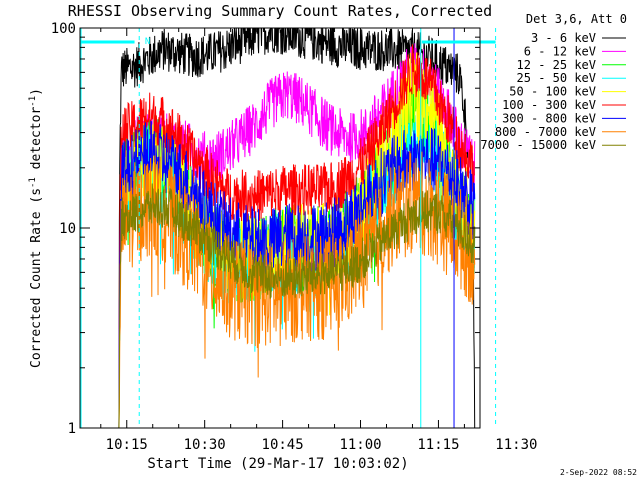 This screenshot has width=640, height=484. What do you see at coordinates (36, 278) in the screenshot?
I see `y-axis-label-main: Corrected Count Rate (s` at bounding box center [36, 278].